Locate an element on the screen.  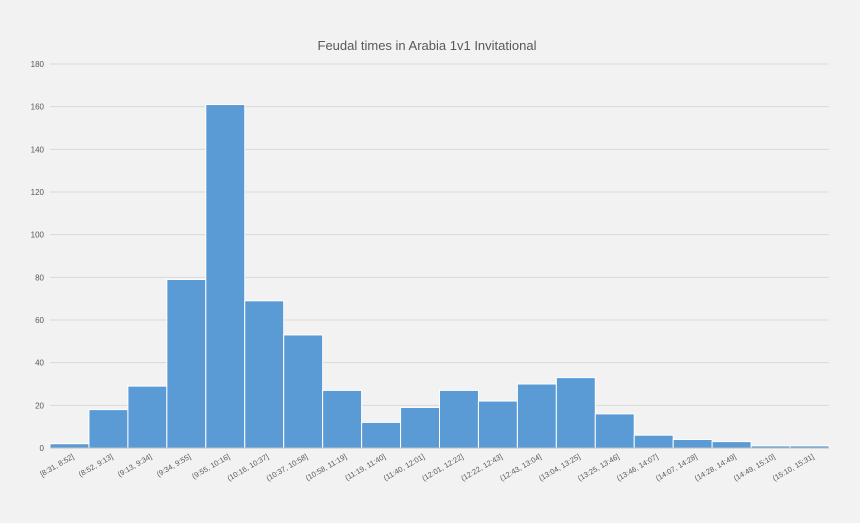
x-tick-label: (14:49, 15:10] is located at coordinates (754, 467).